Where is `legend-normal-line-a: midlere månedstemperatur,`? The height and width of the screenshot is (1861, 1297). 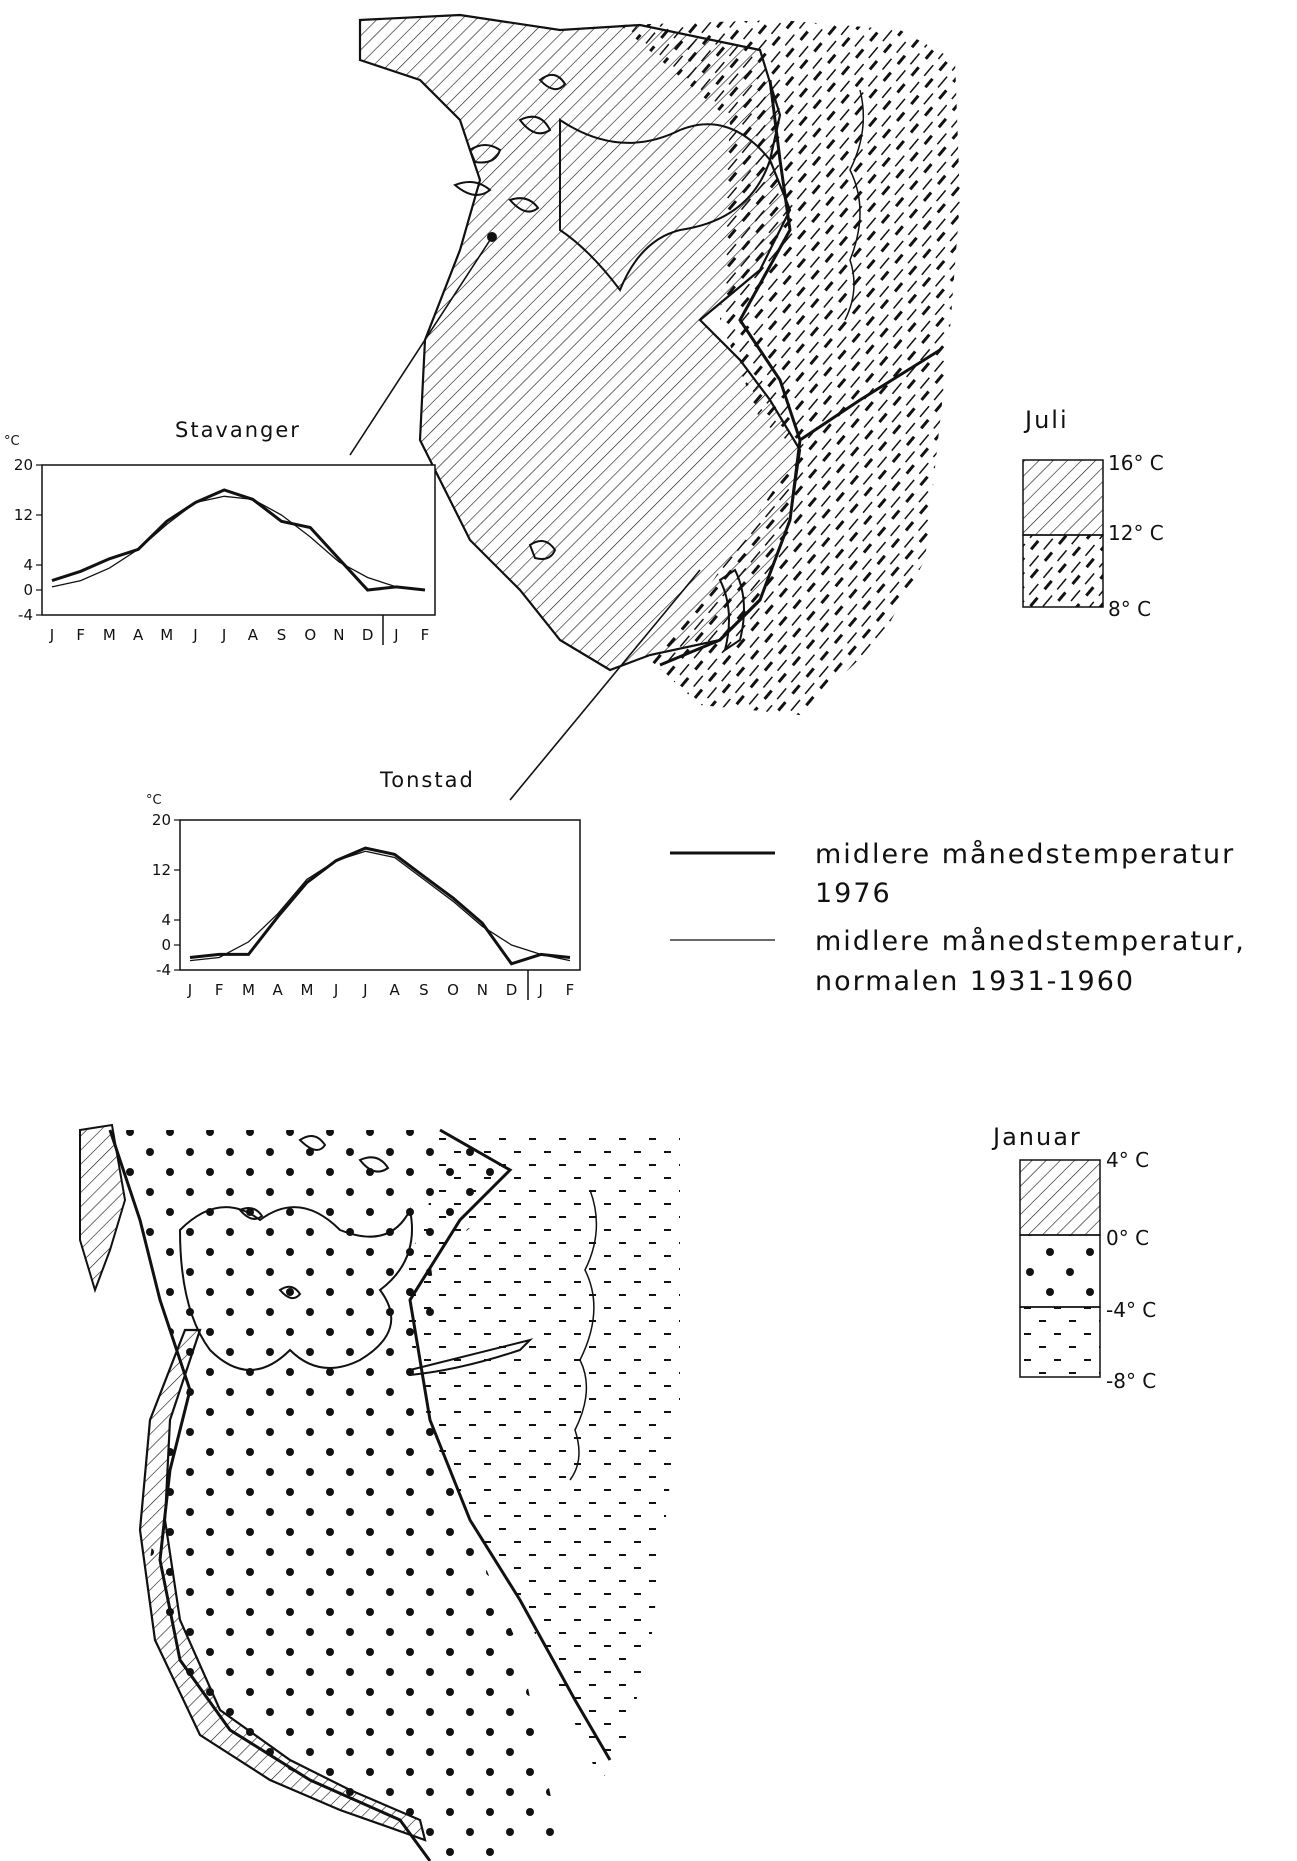 legend-normal-line-a: midlere månedstemperatur, is located at coordinates (1030, 941).